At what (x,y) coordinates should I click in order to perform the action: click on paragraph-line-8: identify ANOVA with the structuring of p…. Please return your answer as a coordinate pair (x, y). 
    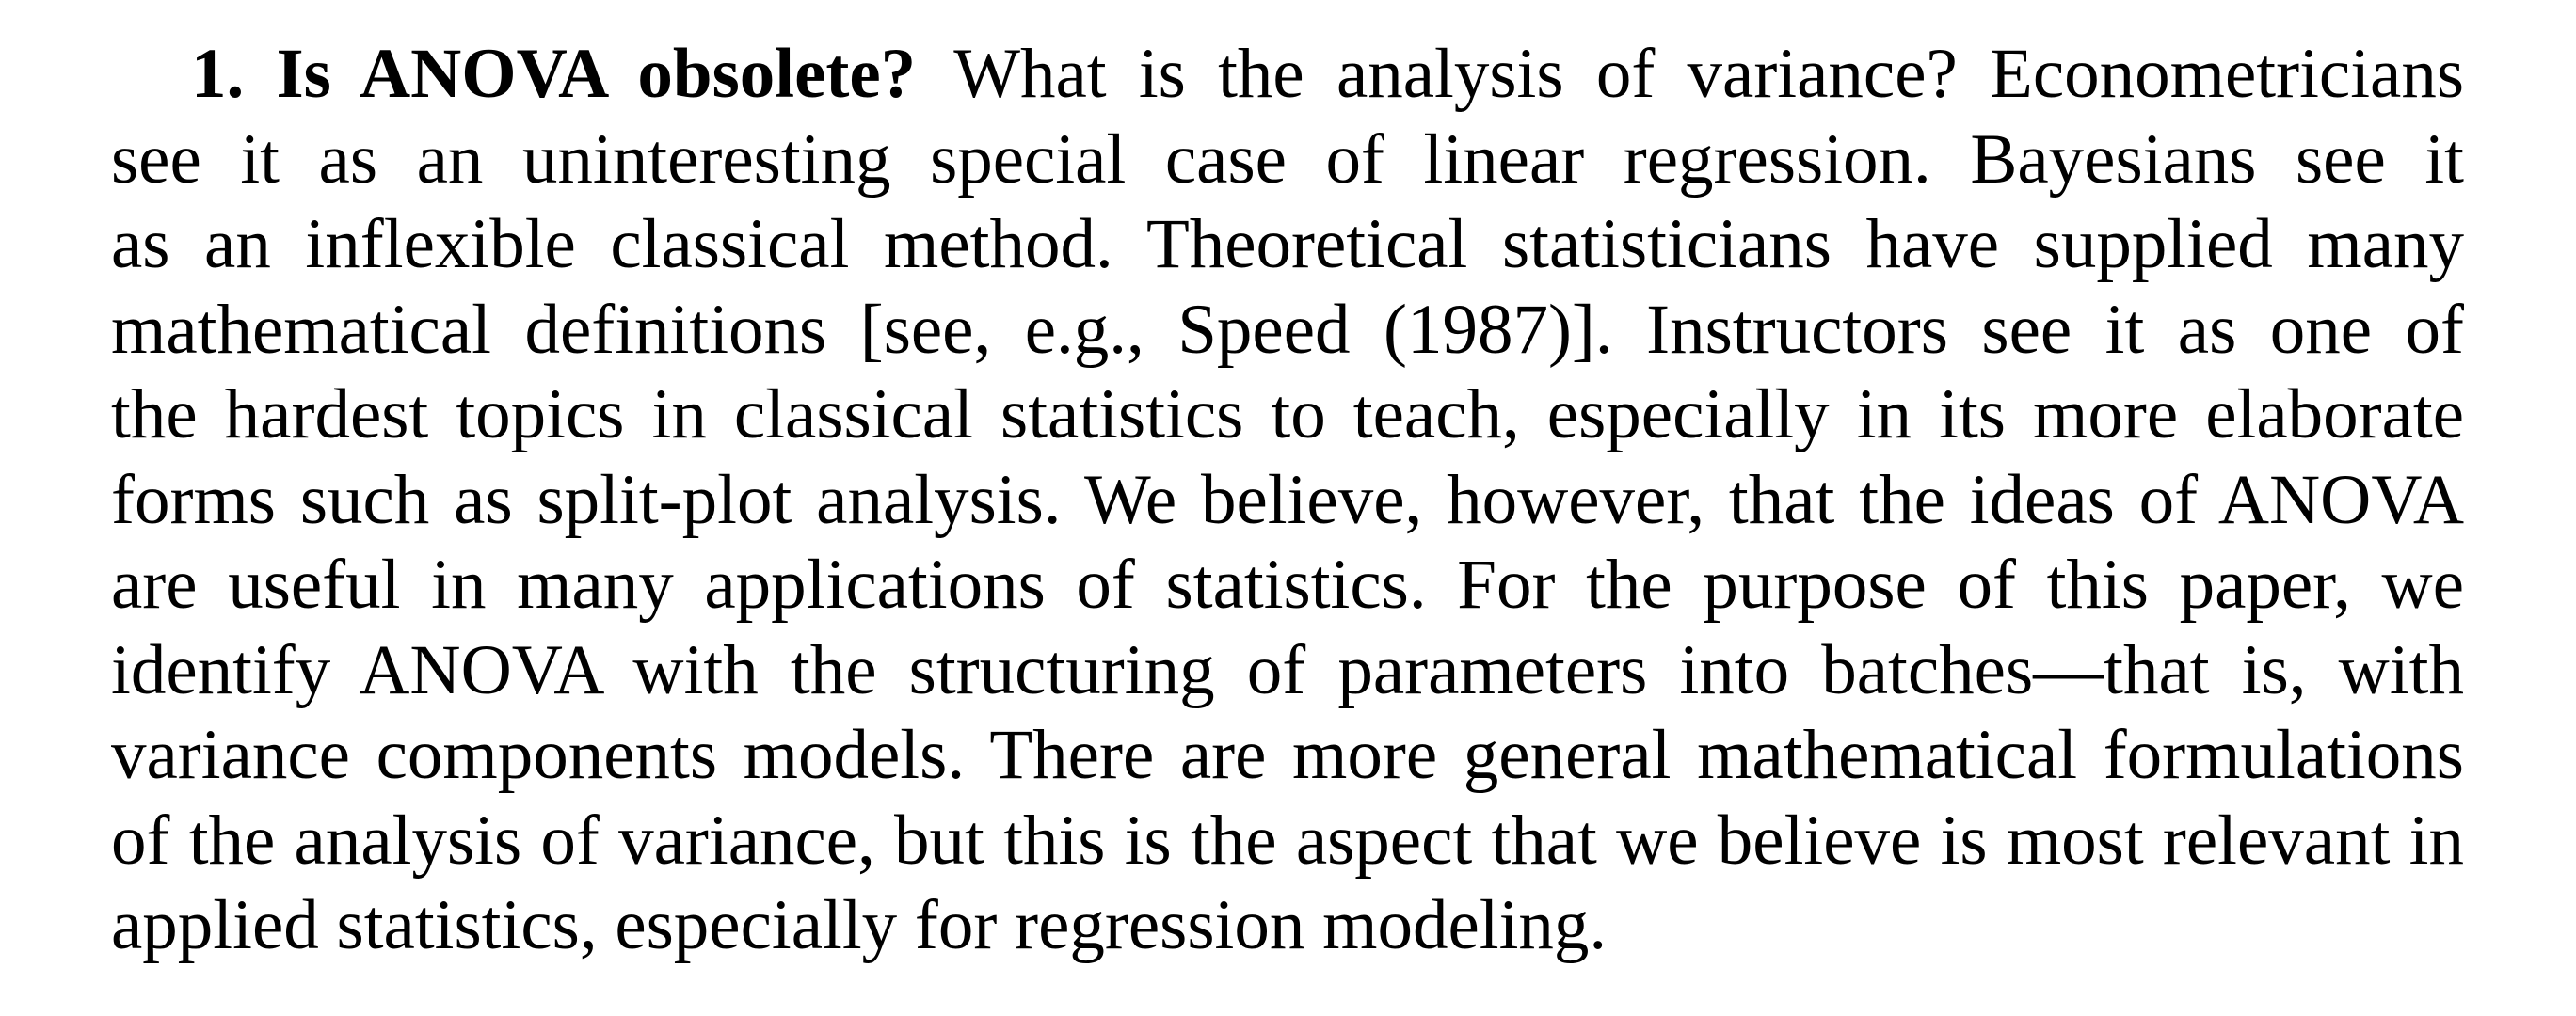
    Looking at the image, I should click on (1287, 670).